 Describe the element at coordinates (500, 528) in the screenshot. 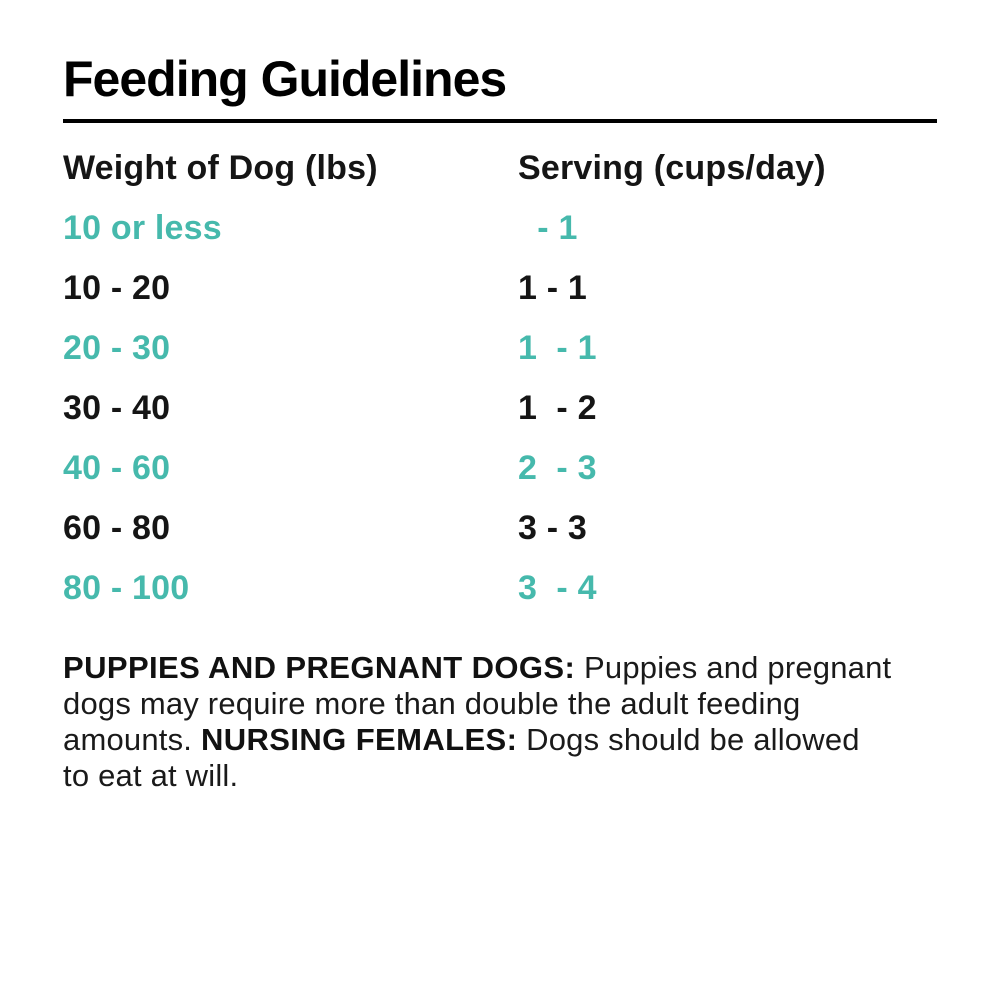

I see `table-row: 60 - 80 3 - 3` at that location.